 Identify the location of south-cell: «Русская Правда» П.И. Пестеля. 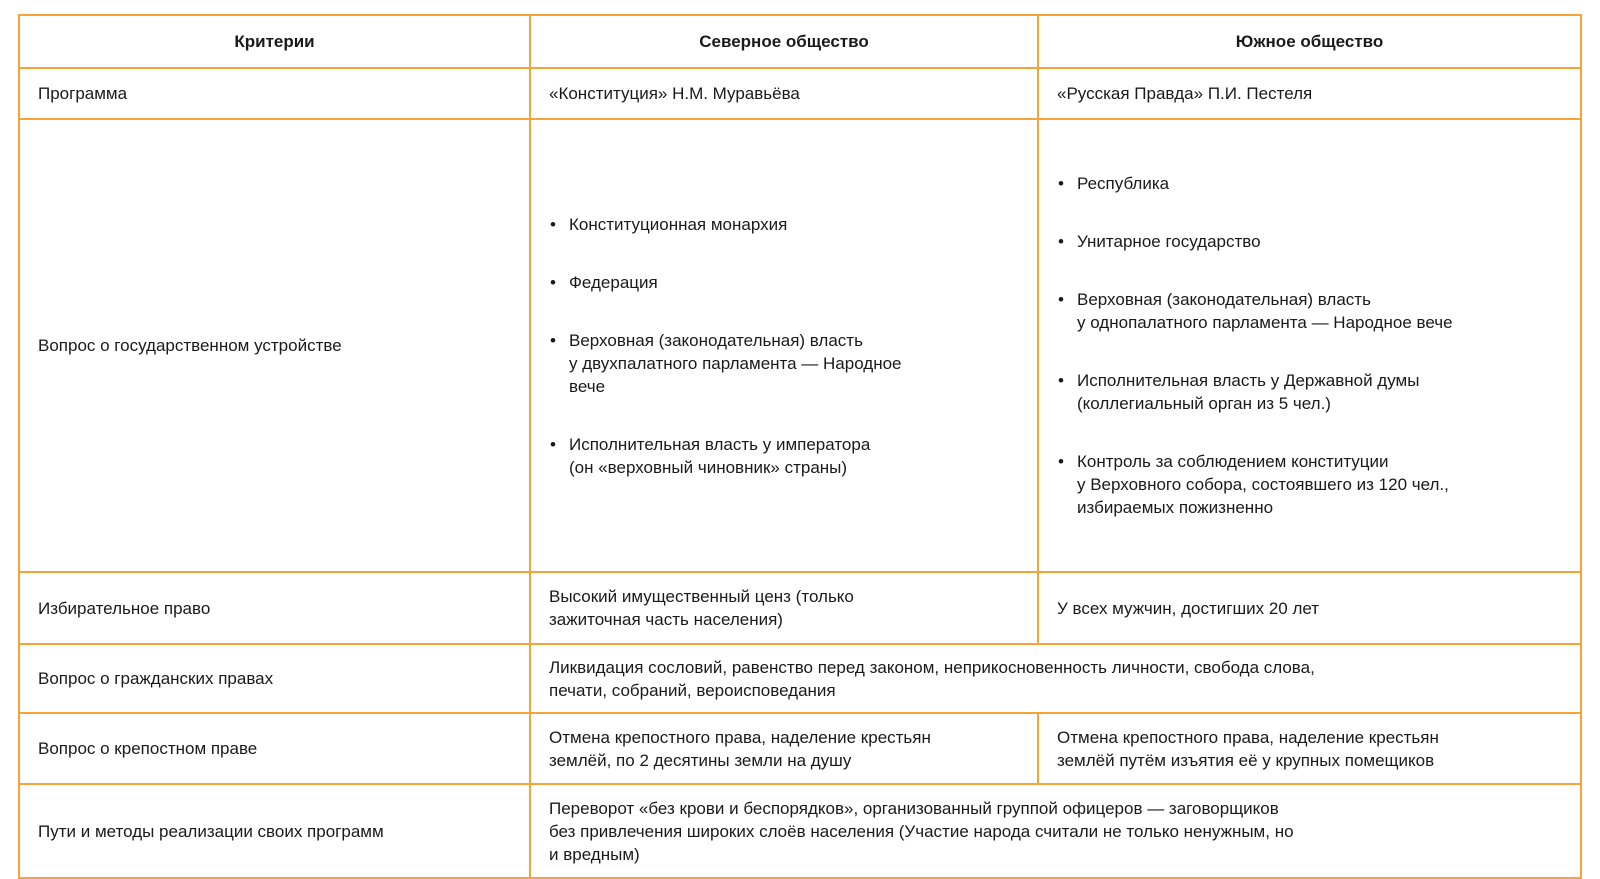
(1309, 93).